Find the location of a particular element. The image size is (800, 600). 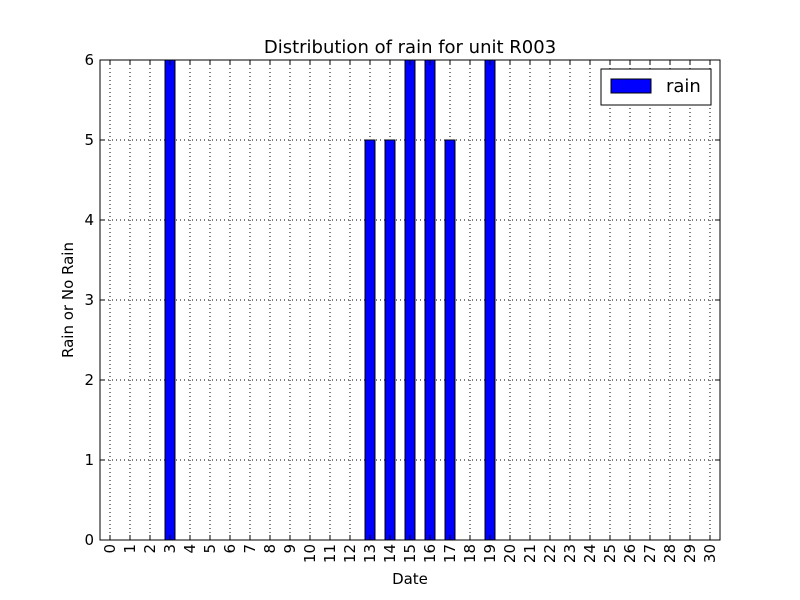

legend-label: rain is located at coordinates (683, 86).